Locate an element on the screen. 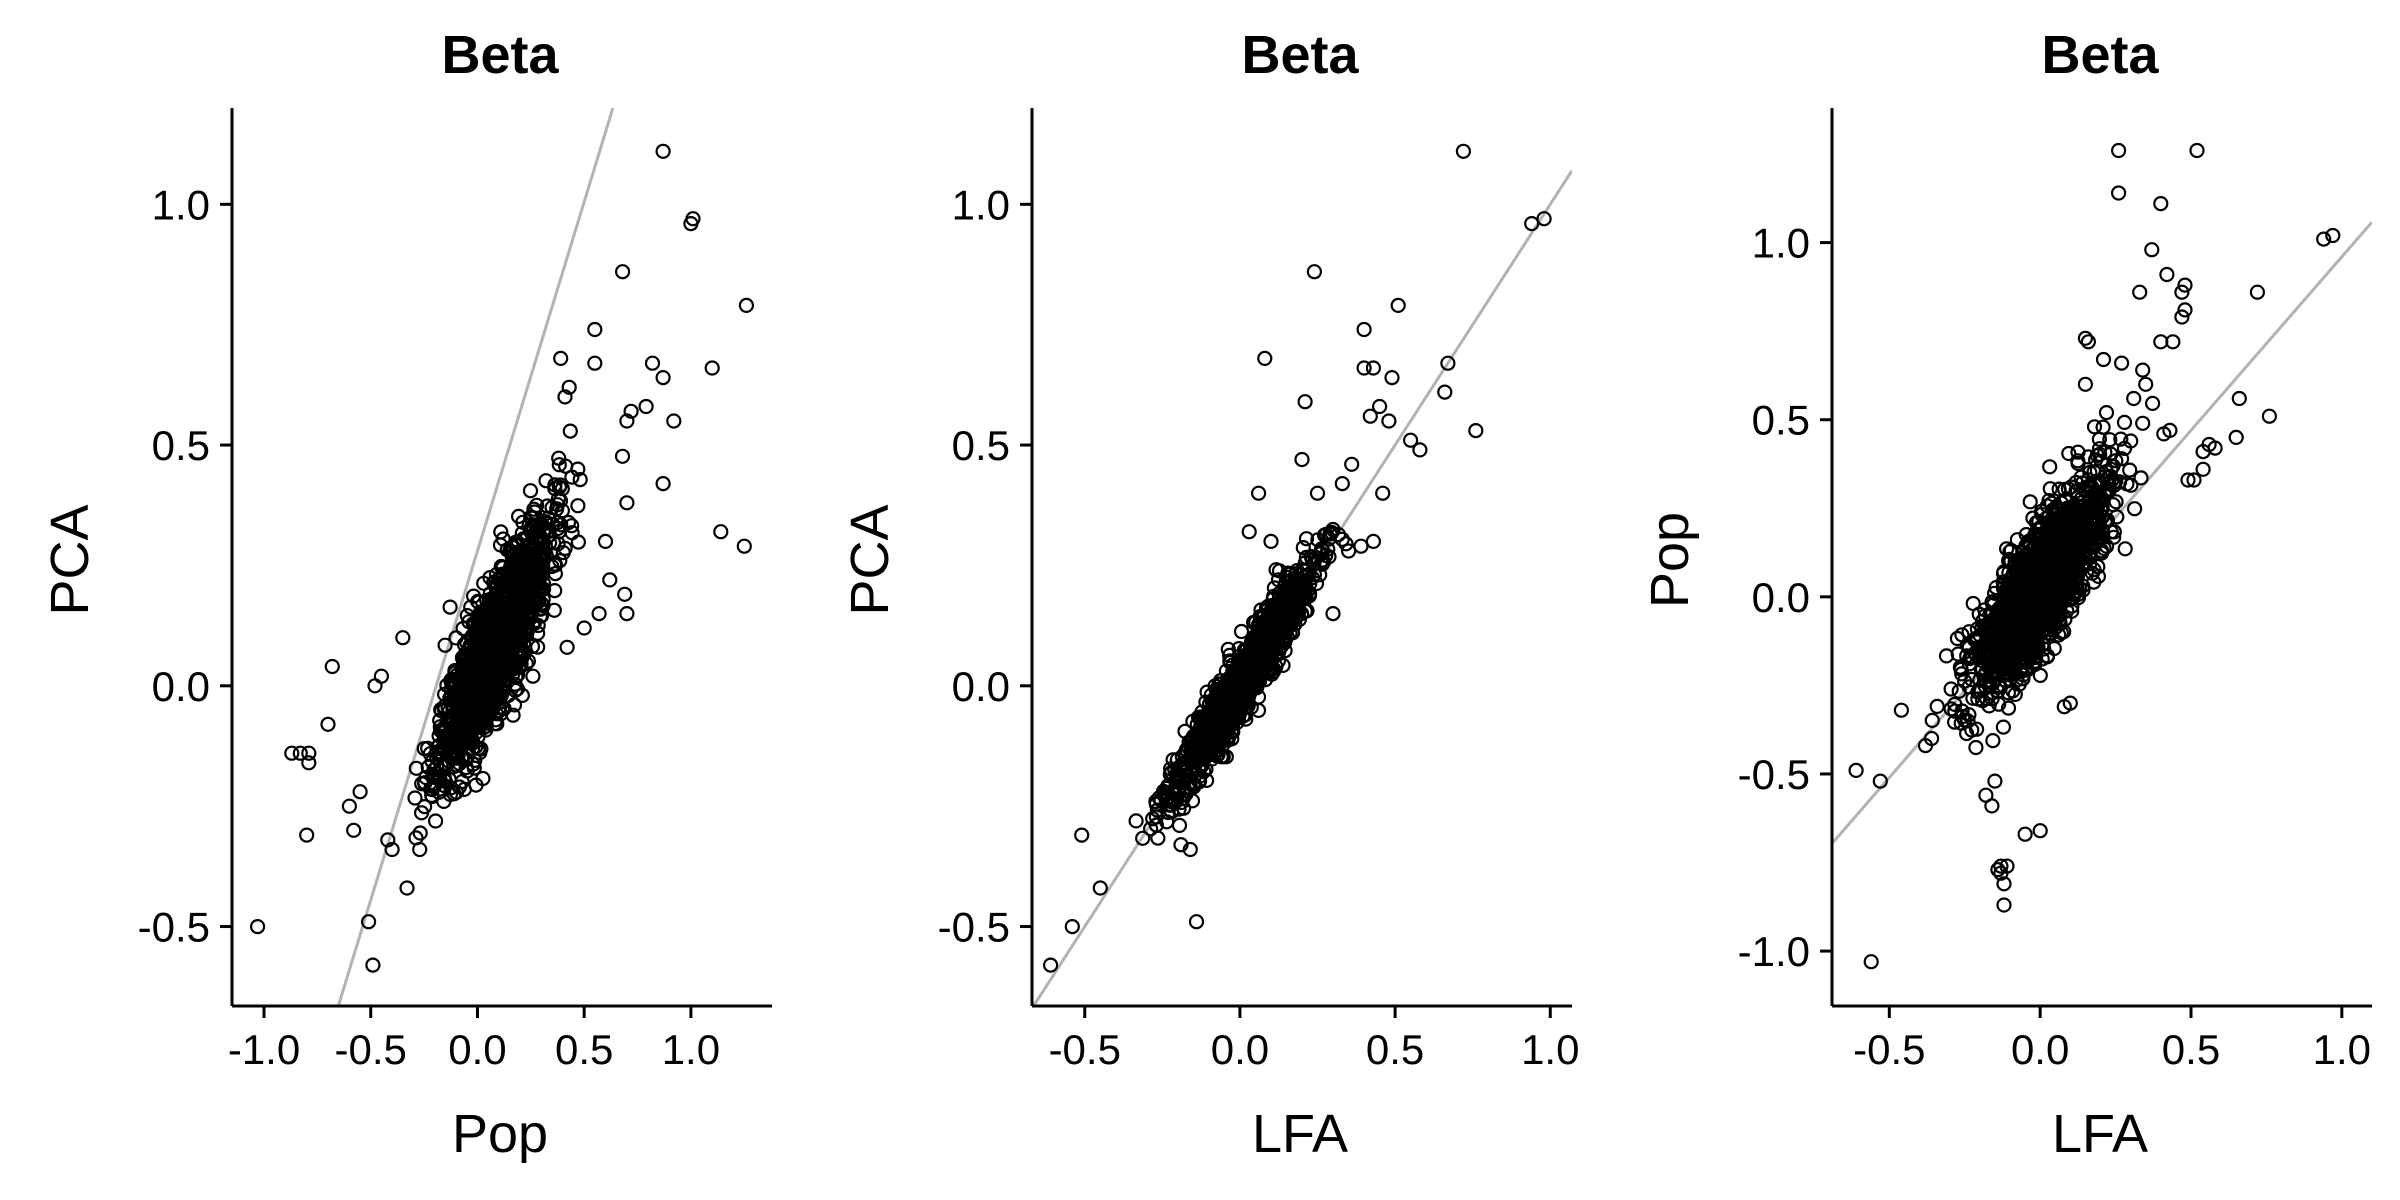 The width and height of the screenshot is (2400, 1200). x-tick-label: 1.0 is located at coordinates (2342, 1049).